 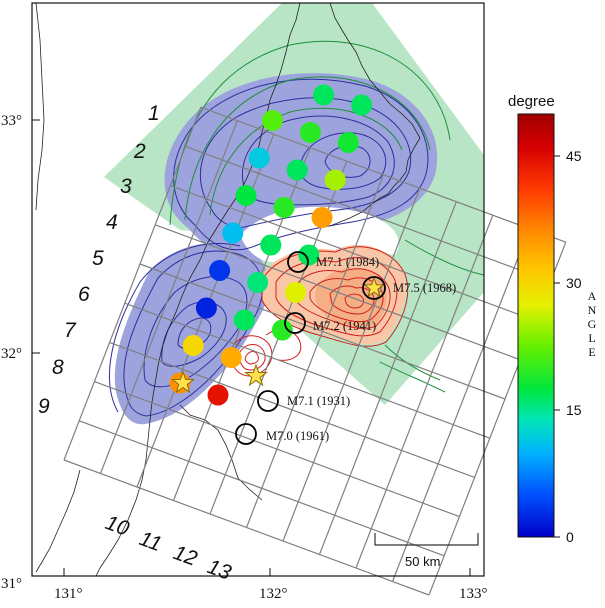 I want to click on angle-point-r2-c13, so click(x=348, y=142).